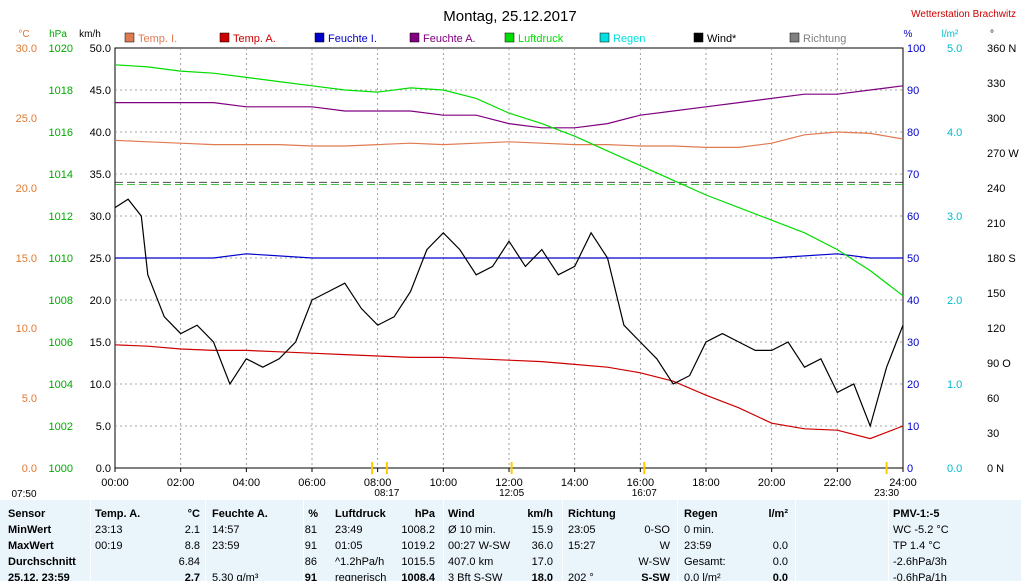  What do you see at coordinates (352, 39) in the screenshot?
I see `legend-label: Feuchte I.` at bounding box center [352, 39].